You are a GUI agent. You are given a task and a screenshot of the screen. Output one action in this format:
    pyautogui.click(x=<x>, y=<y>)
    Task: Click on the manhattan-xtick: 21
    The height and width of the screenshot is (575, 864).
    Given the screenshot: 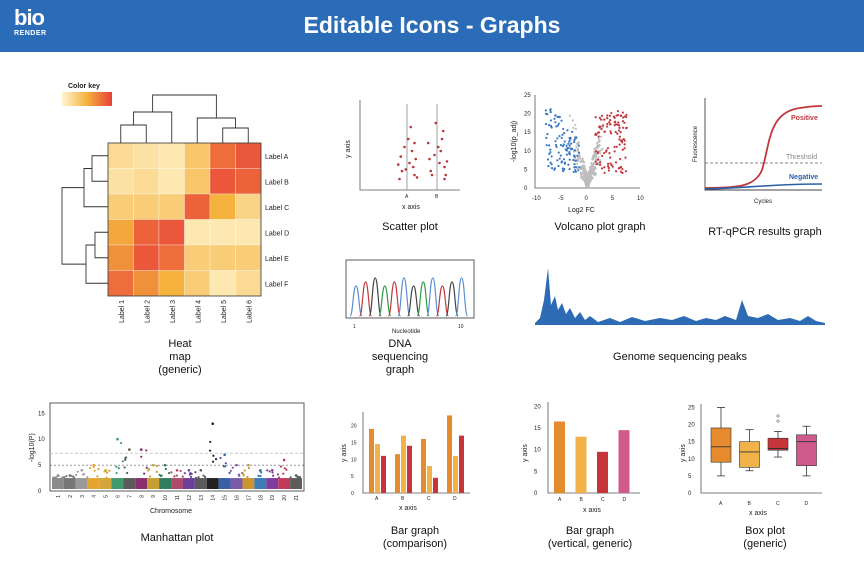 What is the action you would take?
    pyautogui.click(x=297, y=498)
    